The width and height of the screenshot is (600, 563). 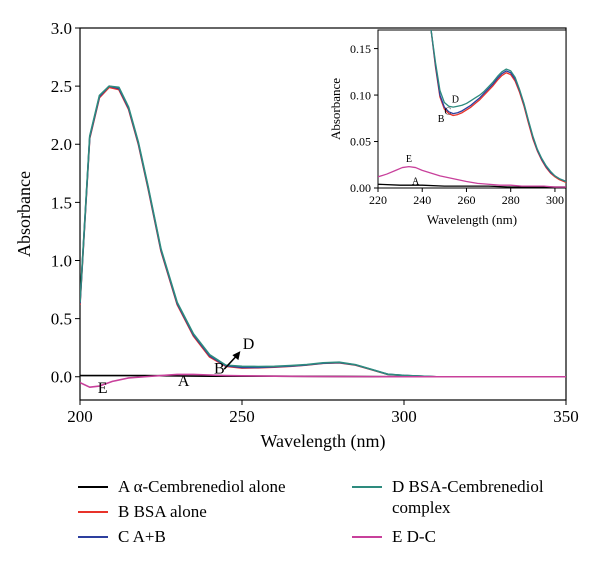 I want to click on legend-swatch-a, so click(x=93, y=487).